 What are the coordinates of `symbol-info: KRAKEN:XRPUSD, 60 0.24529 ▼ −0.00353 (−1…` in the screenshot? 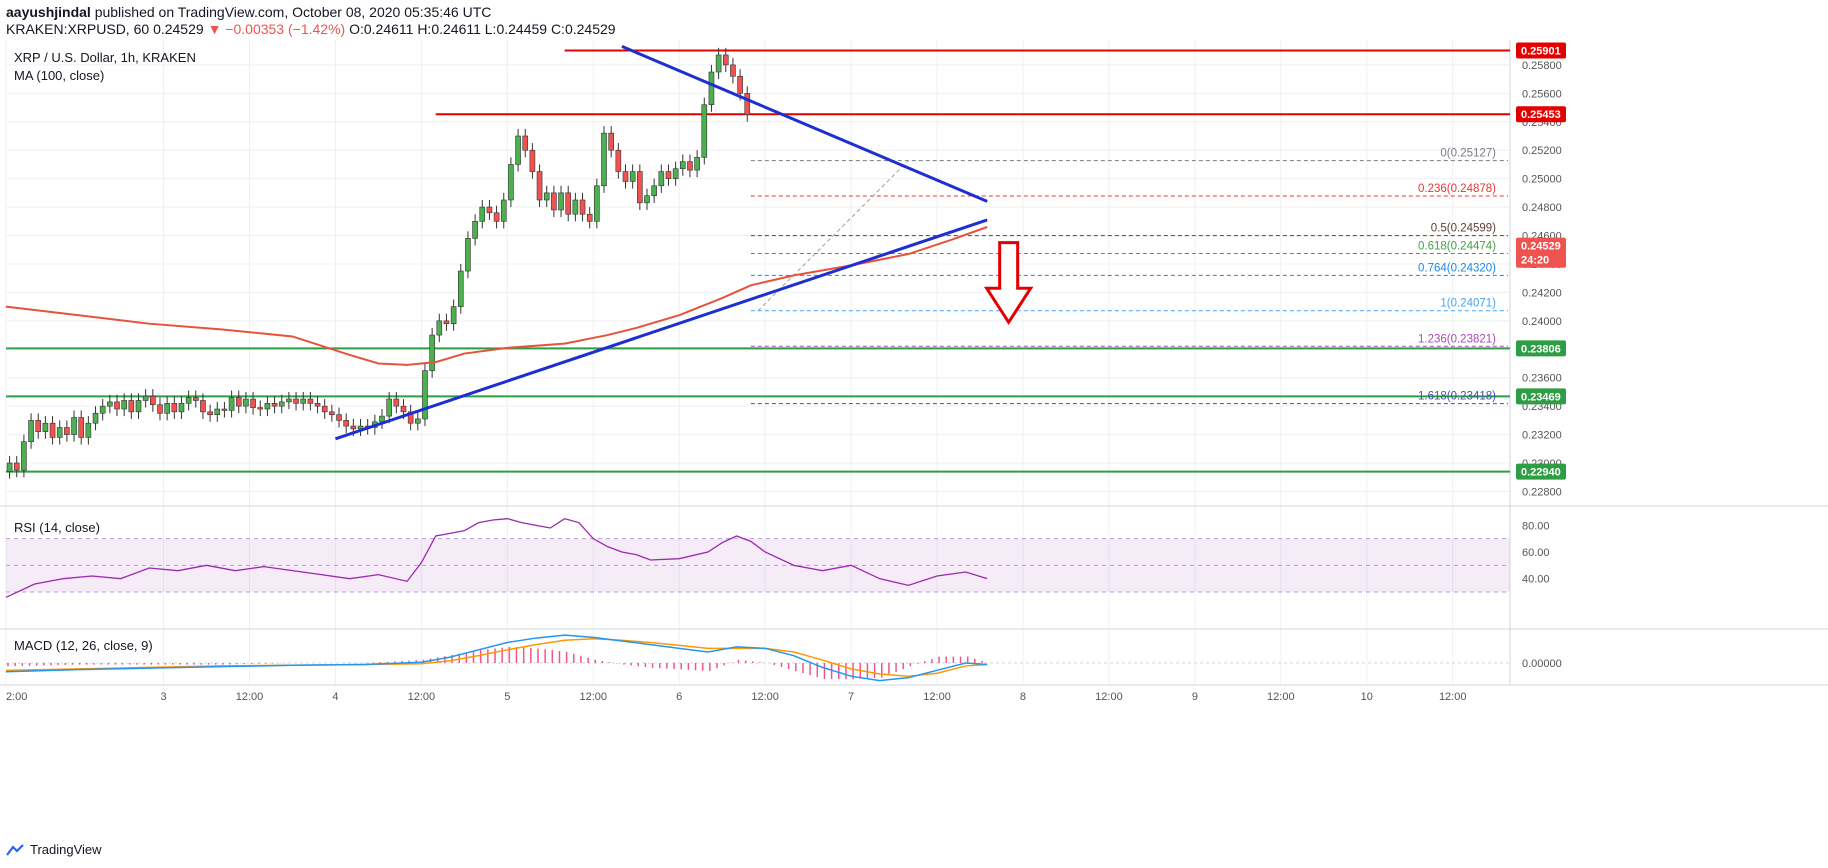 It's located at (311, 29).